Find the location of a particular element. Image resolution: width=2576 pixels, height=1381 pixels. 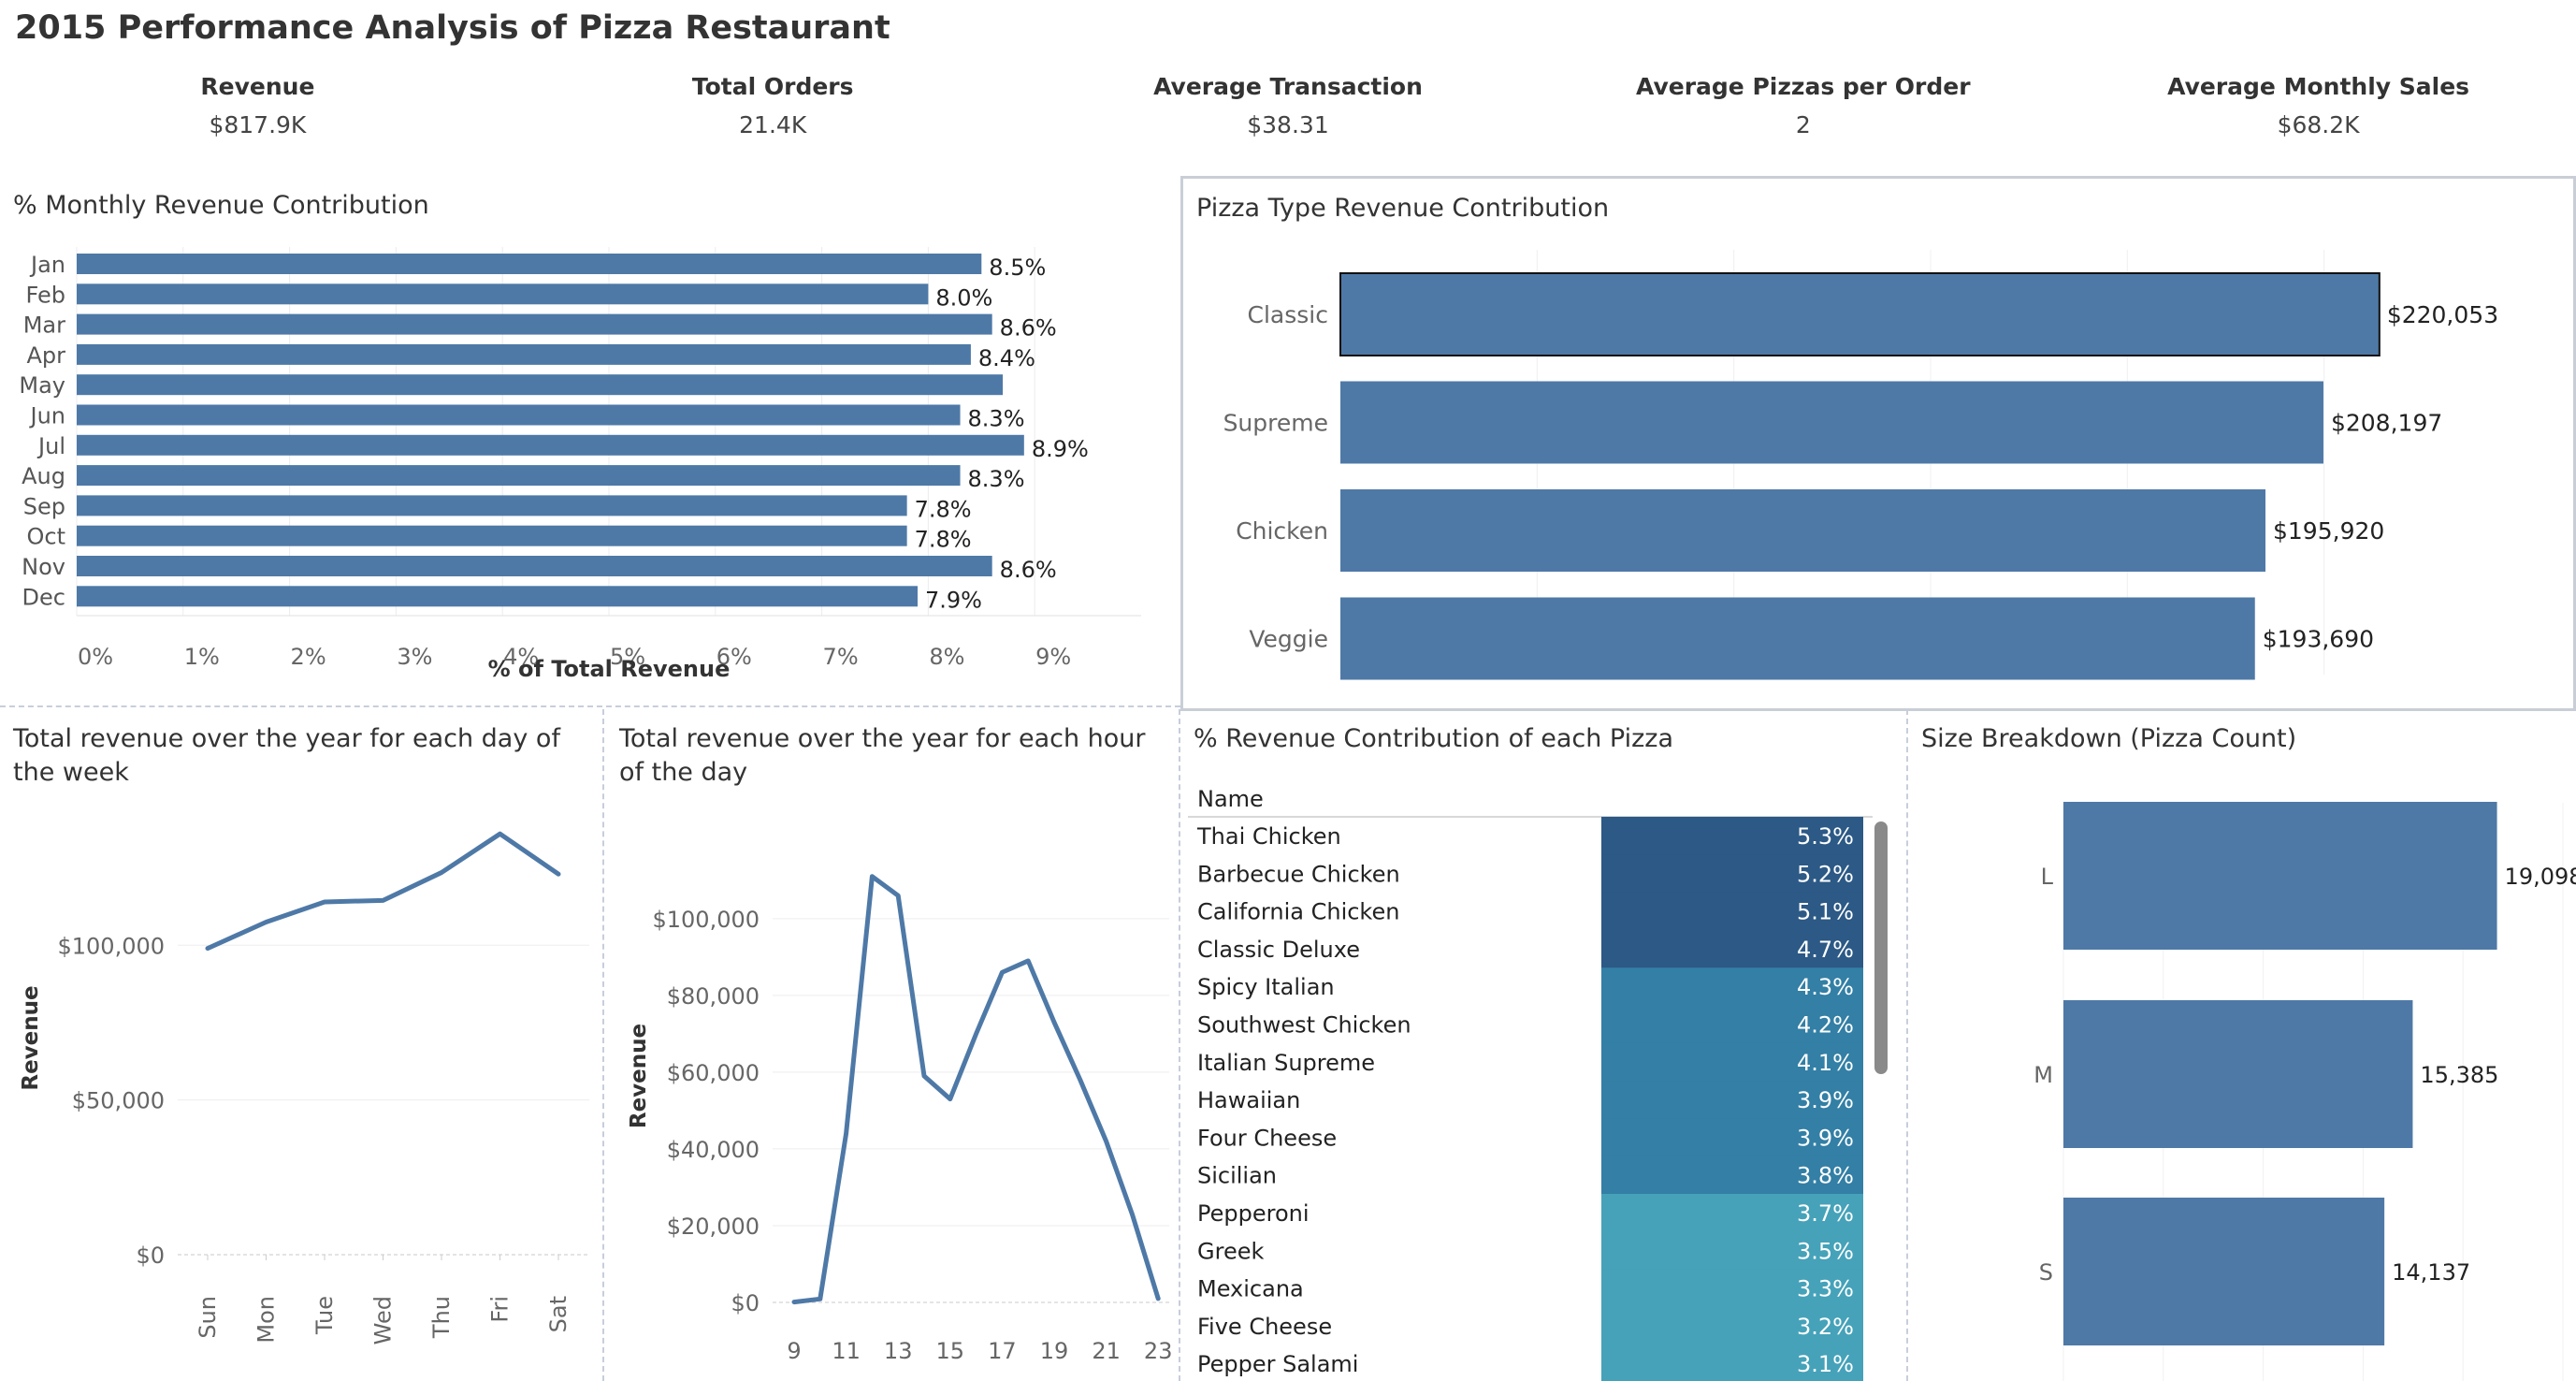

pizza-name: Italian Supreme is located at coordinates (1286, 1063).